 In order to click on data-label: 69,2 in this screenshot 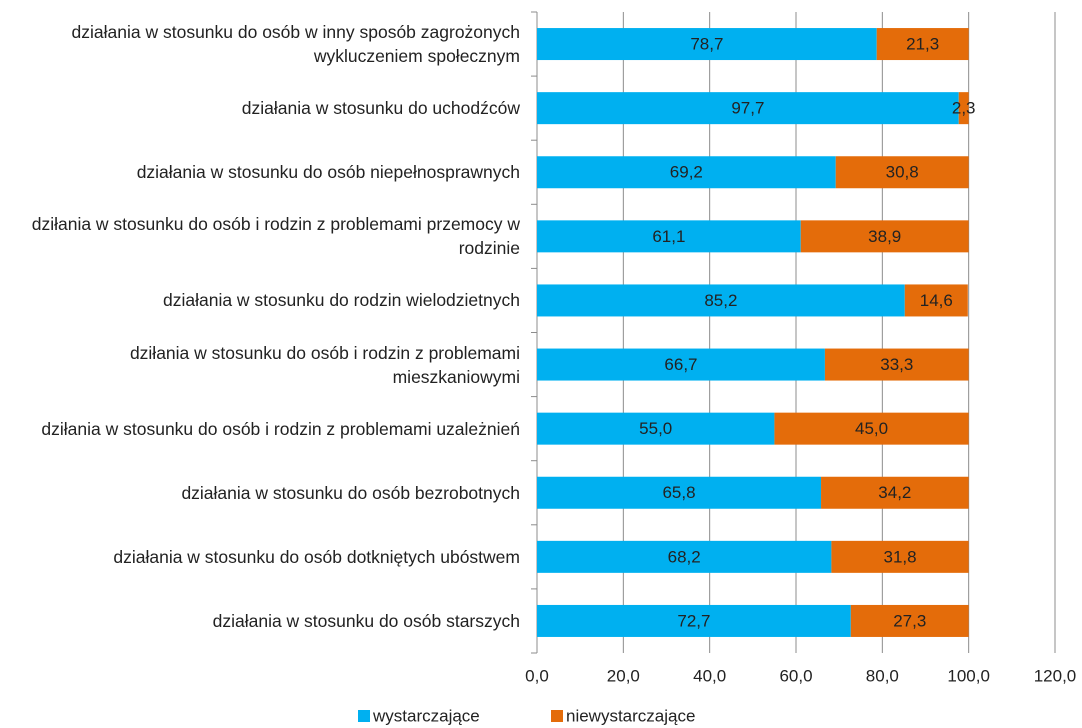, I will do `click(686, 172)`.